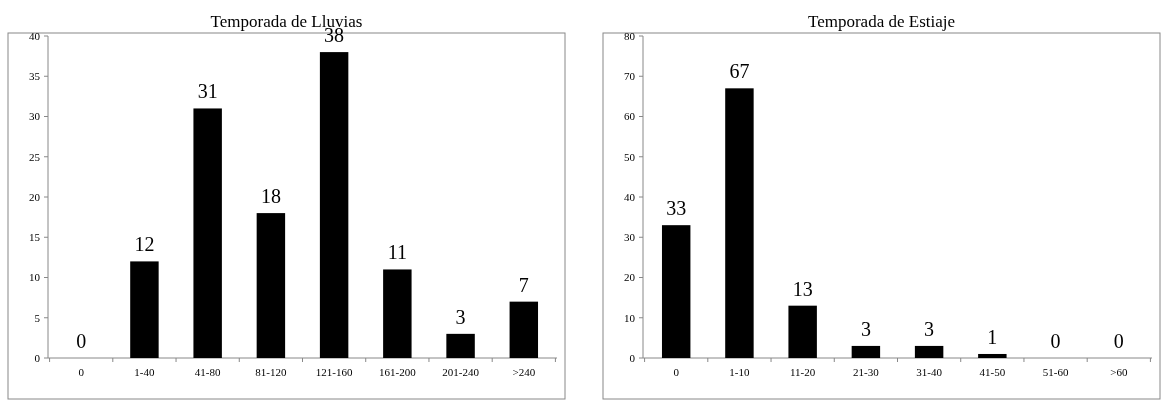 The height and width of the screenshot is (401, 1169). What do you see at coordinates (334, 372) in the screenshot?
I see `x-tick-label: 121-160` at bounding box center [334, 372].